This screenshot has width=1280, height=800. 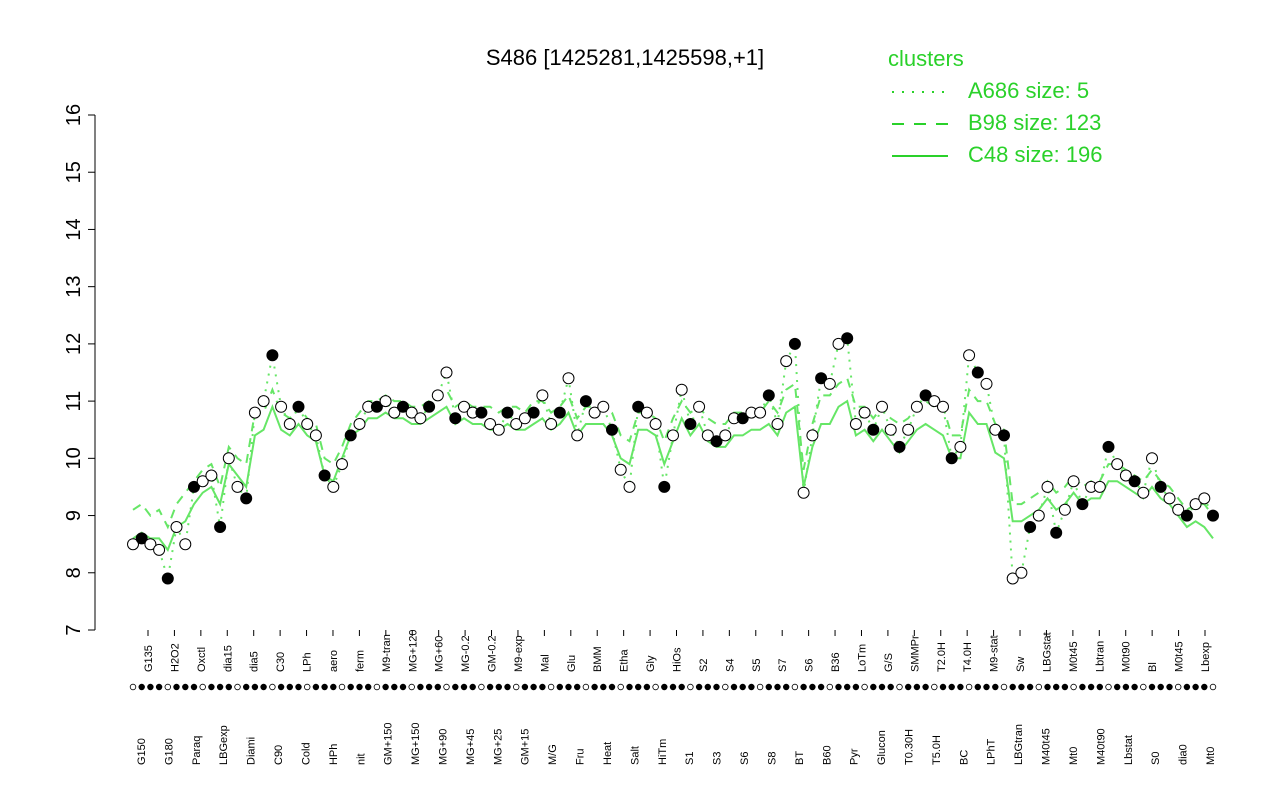 What do you see at coordinates (526, 747) in the screenshot?
I see `x-tick-label: GM+15` at bounding box center [526, 747].